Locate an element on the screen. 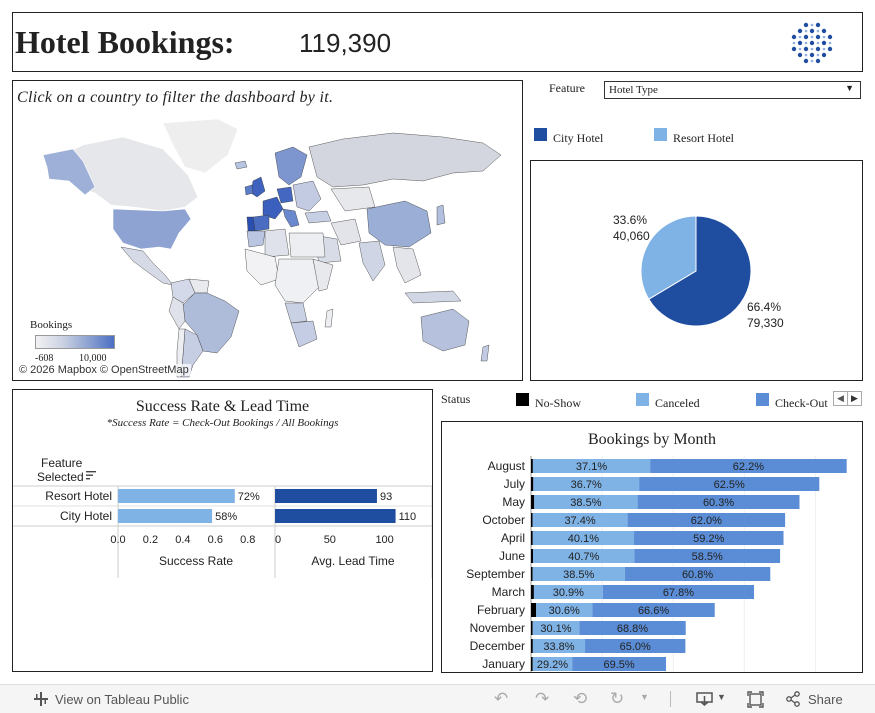 This screenshot has height=713, width=875. toolbar-divider is located at coordinates (670, 699).